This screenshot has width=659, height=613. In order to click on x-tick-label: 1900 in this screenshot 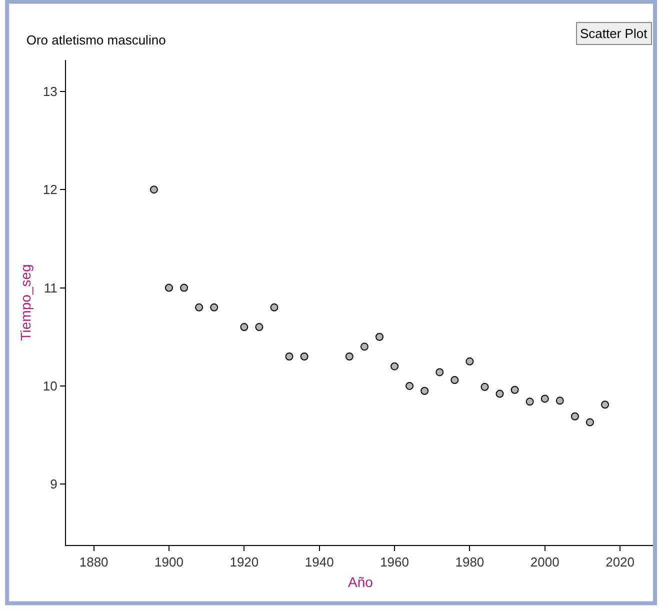, I will do `click(169, 562)`.